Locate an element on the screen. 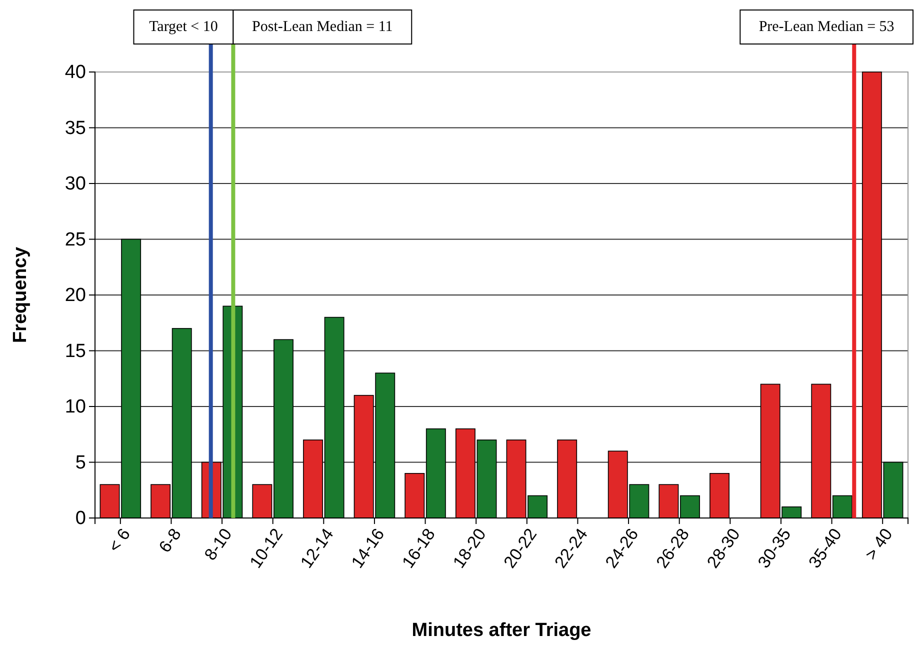  y-tick-label: 30 is located at coordinates (75, 184).